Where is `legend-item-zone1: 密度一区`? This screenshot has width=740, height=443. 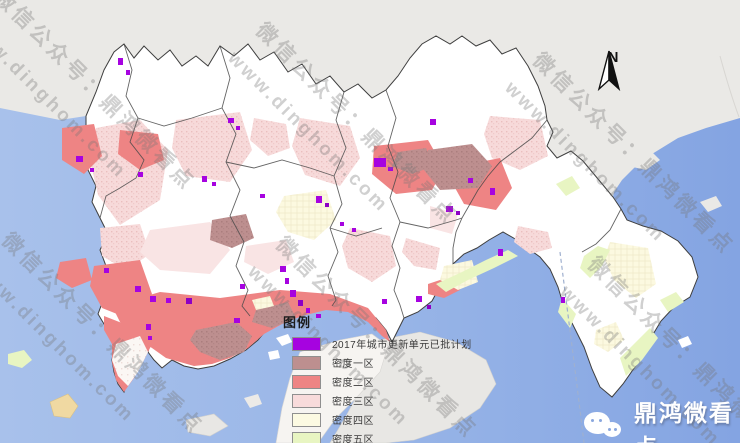
legend-item-zone1: 密度一区 is located at coordinates (382, 362).